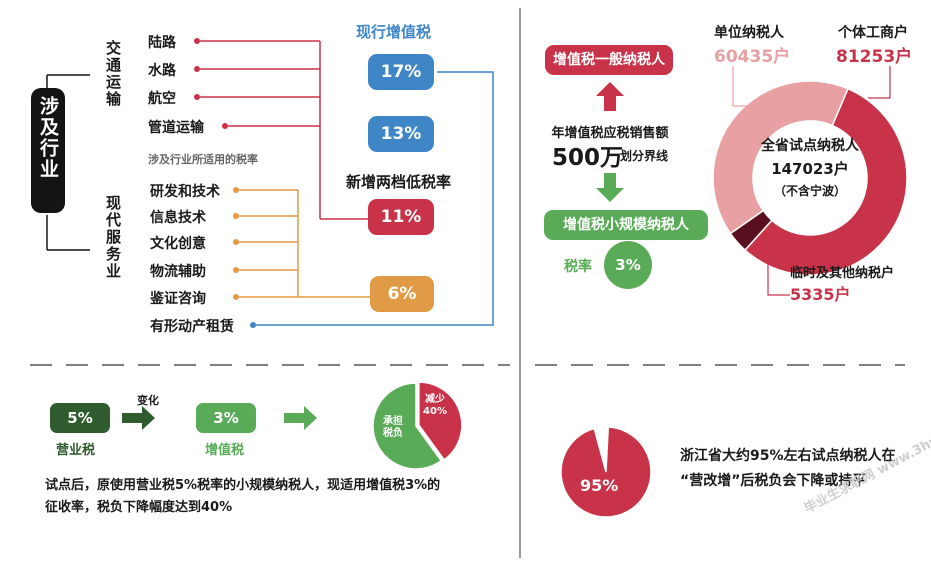  Describe the element at coordinates (751, 230) in the screenshot. I see `donut-slice-other` at that location.